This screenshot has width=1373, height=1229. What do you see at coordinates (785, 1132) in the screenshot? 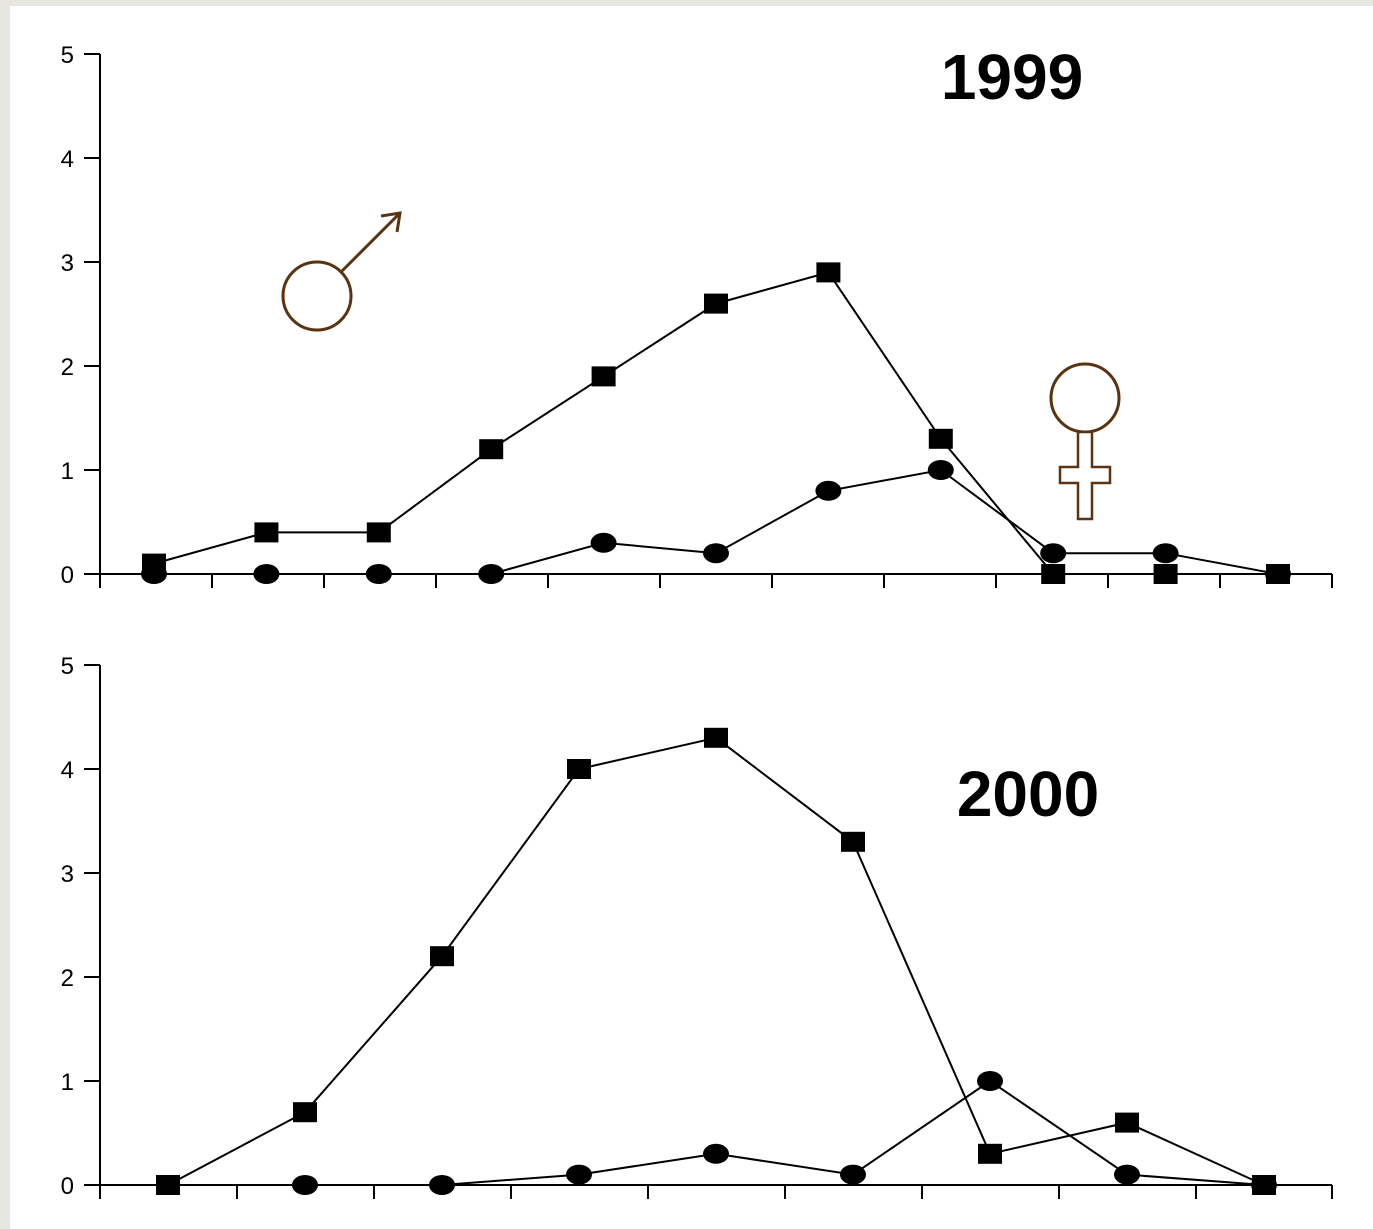
I see `series-line-2000-circle` at bounding box center [785, 1132].